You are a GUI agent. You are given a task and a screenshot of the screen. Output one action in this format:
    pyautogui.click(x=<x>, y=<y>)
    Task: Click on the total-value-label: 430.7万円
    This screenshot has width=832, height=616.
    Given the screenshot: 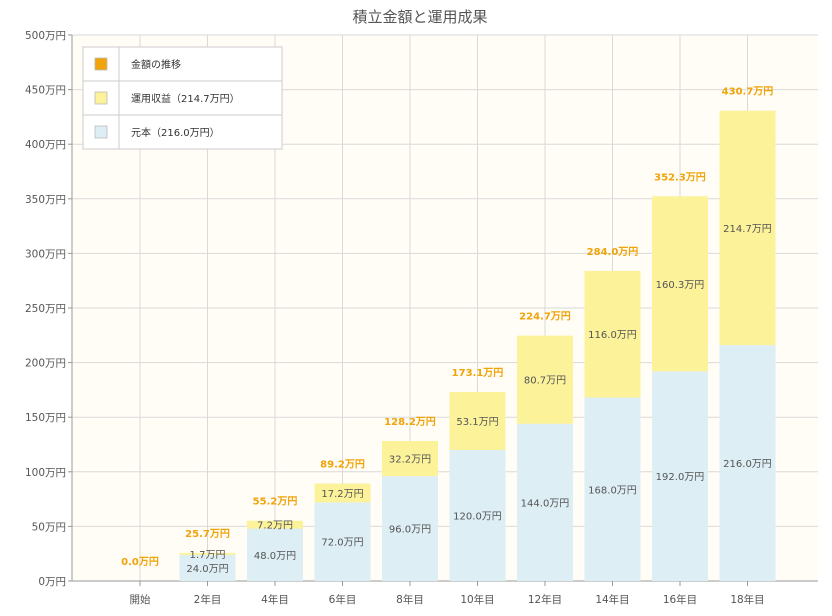 What is the action you would take?
    pyautogui.click(x=748, y=92)
    